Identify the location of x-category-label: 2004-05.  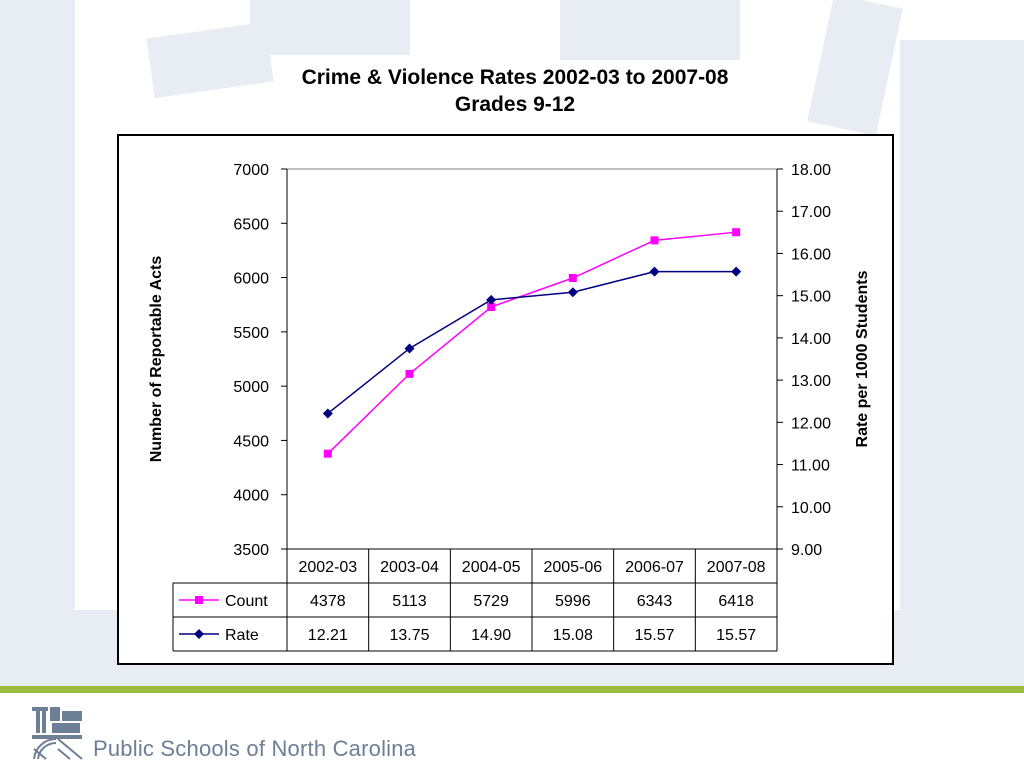
(491, 567).